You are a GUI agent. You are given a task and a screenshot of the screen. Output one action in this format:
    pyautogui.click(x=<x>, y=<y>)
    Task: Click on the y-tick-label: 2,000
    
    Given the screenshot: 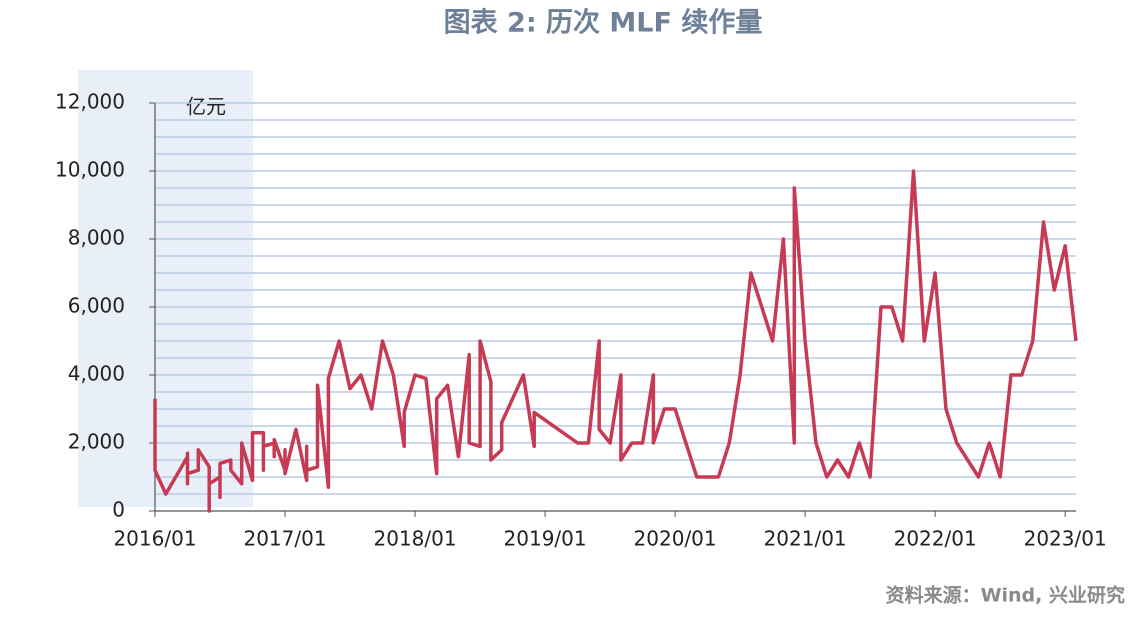 What is the action you would take?
    pyautogui.click(x=96, y=442)
    